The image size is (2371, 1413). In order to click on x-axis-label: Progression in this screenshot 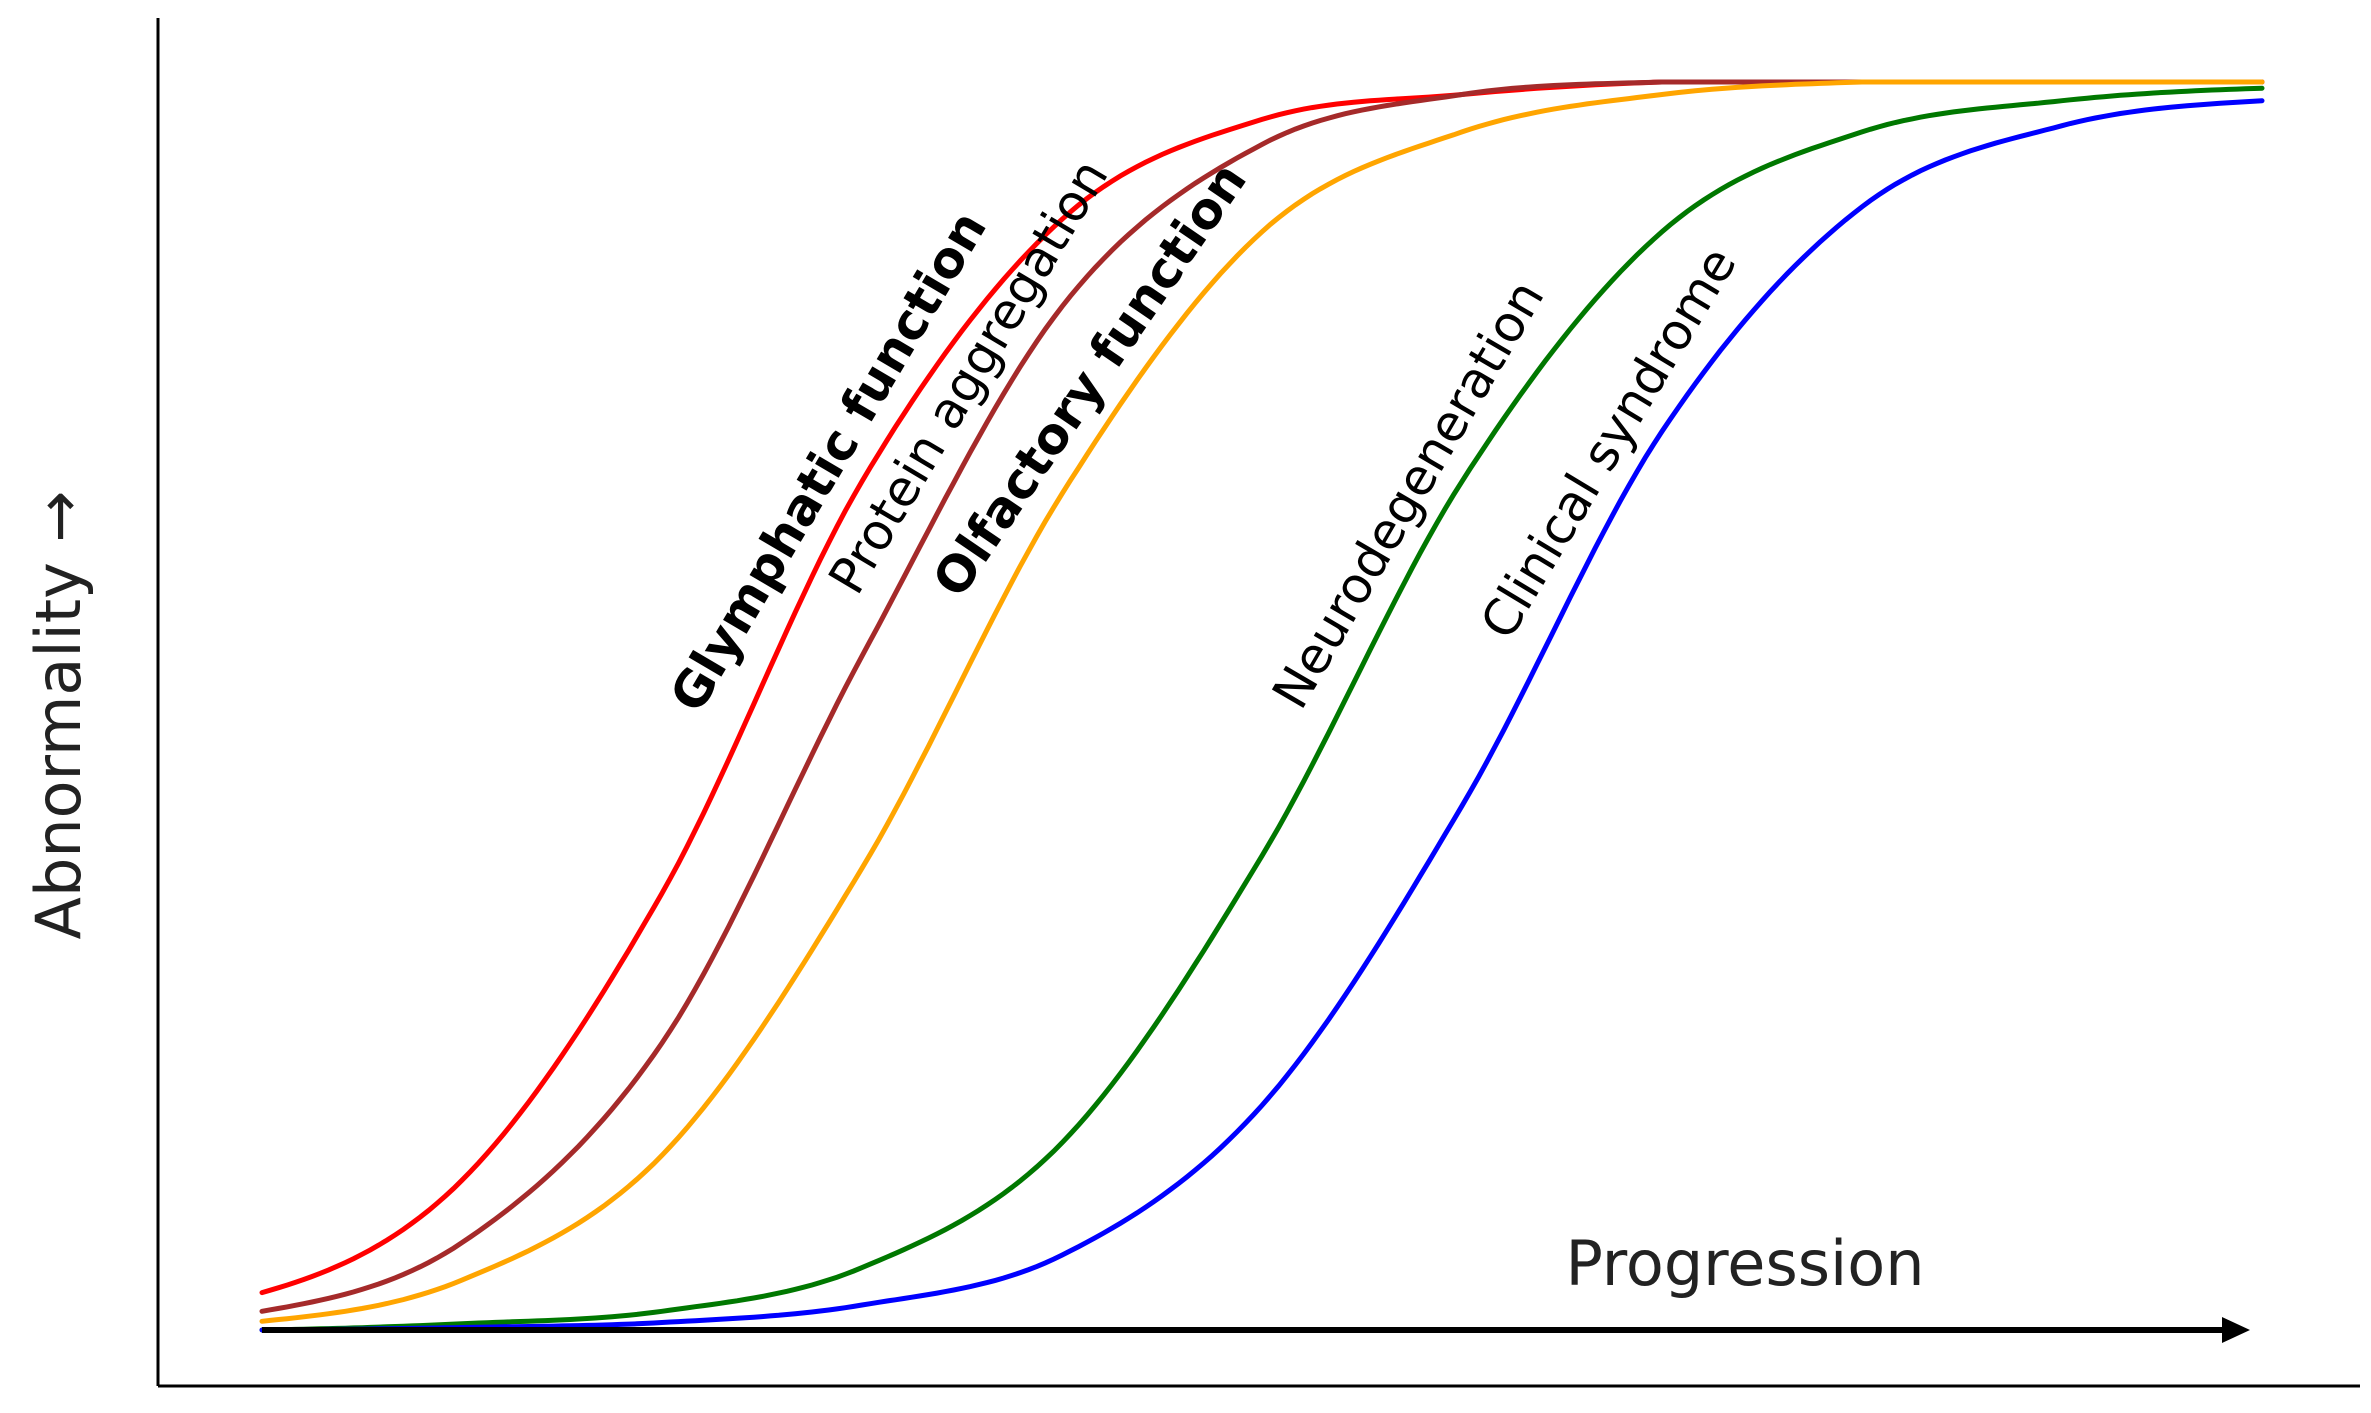, I will do `click(1744, 1263)`.